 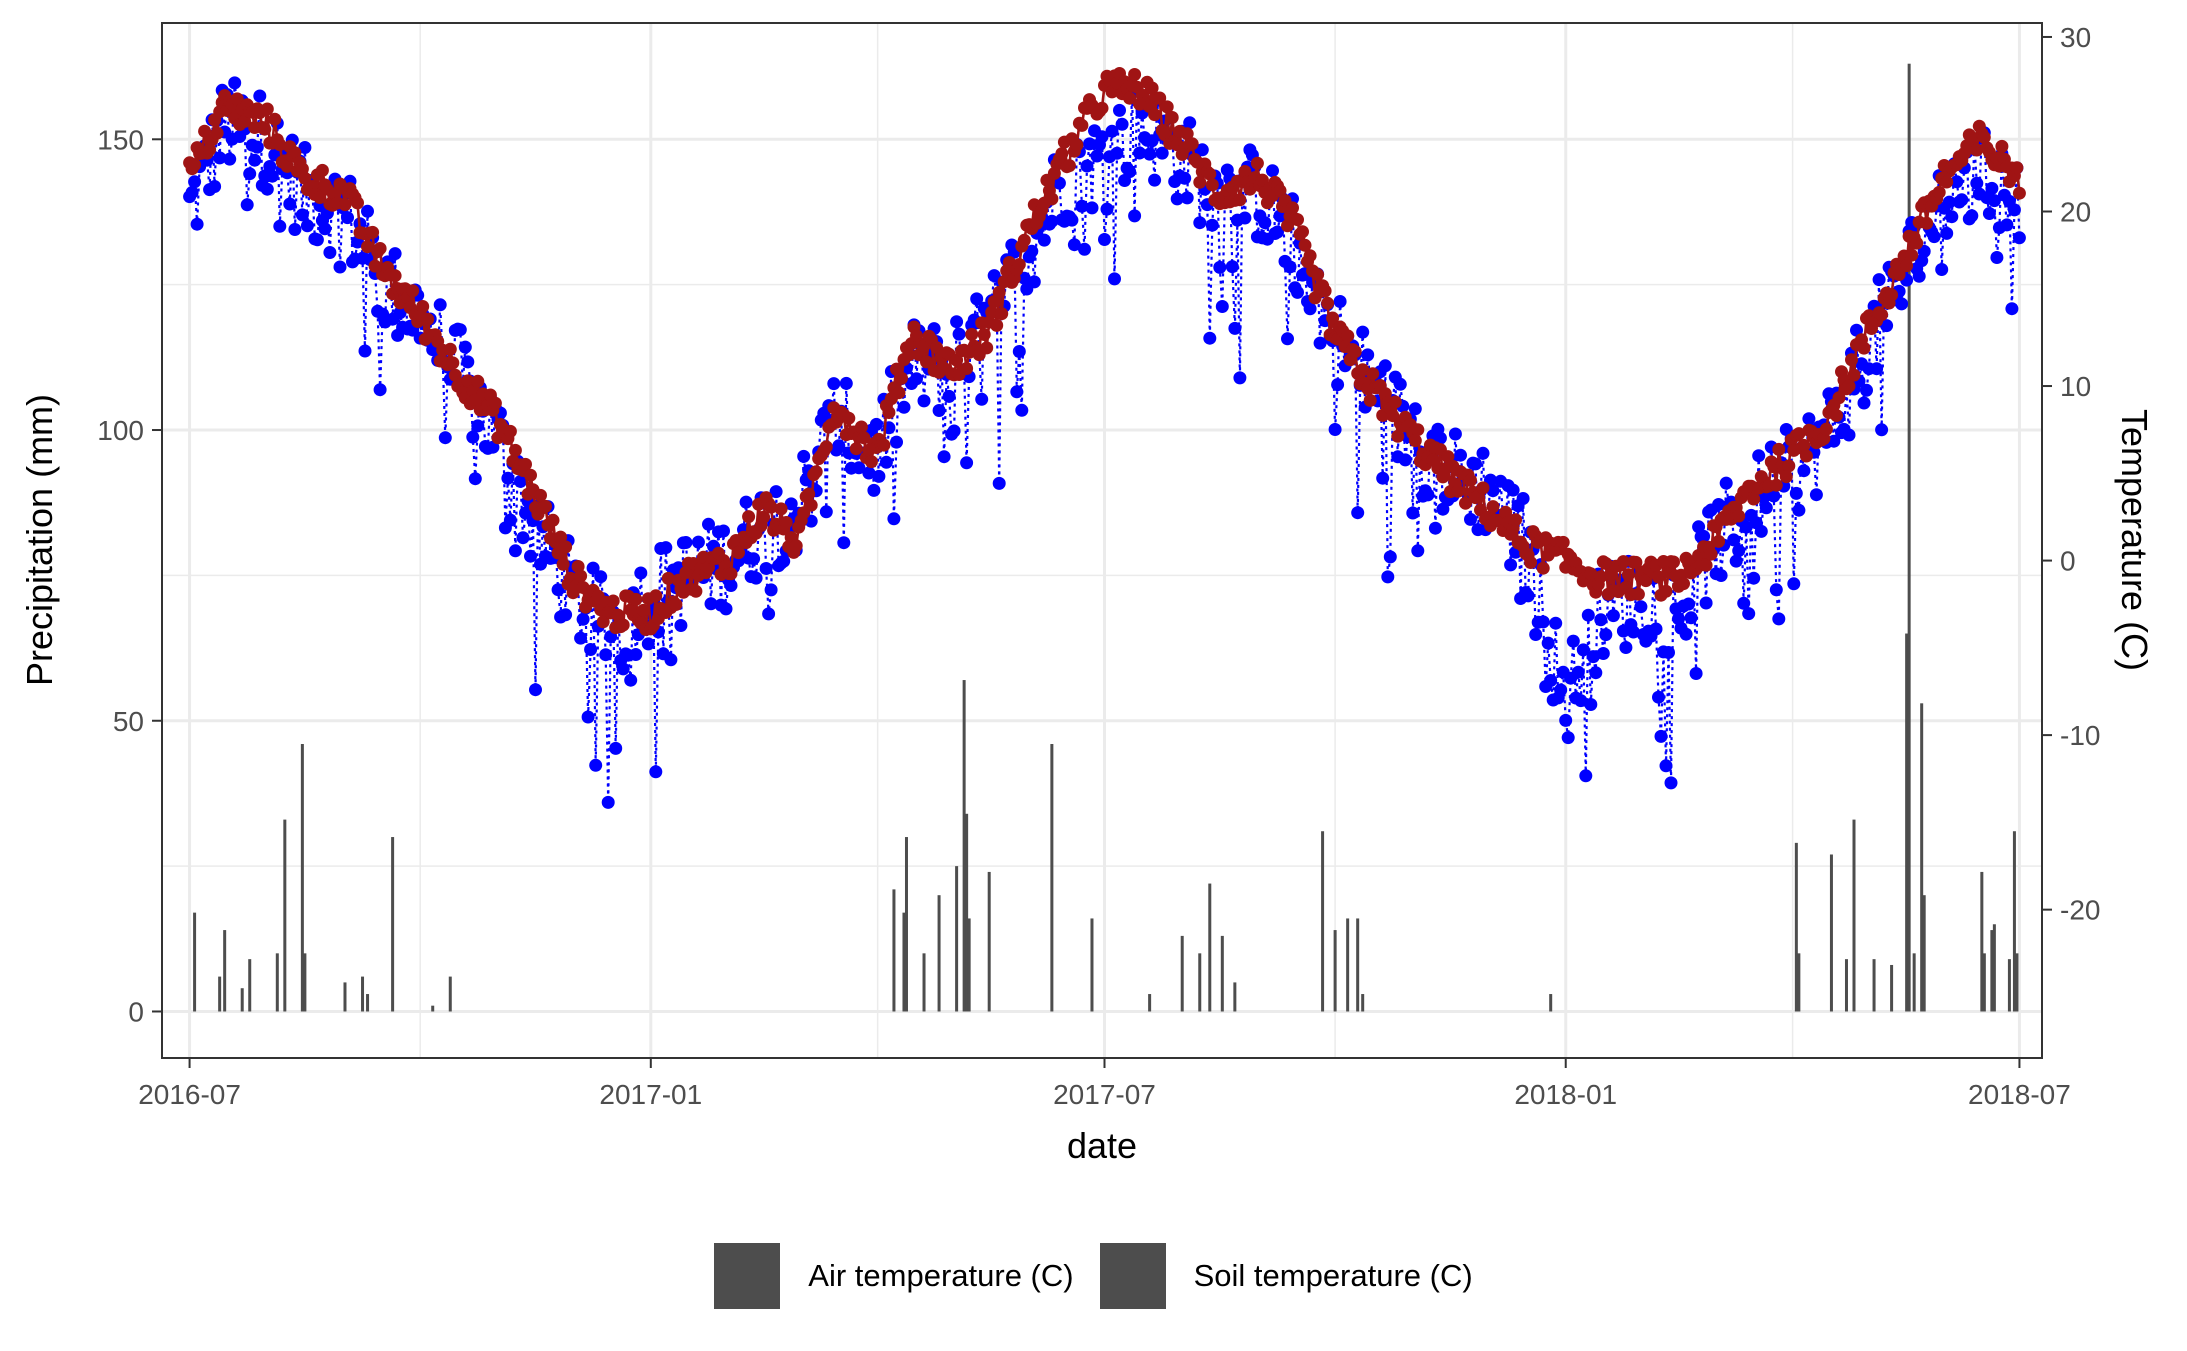 What do you see at coordinates (2019, 1094) in the screenshot?
I see `x-tick-label: 2018-07` at bounding box center [2019, 1094].